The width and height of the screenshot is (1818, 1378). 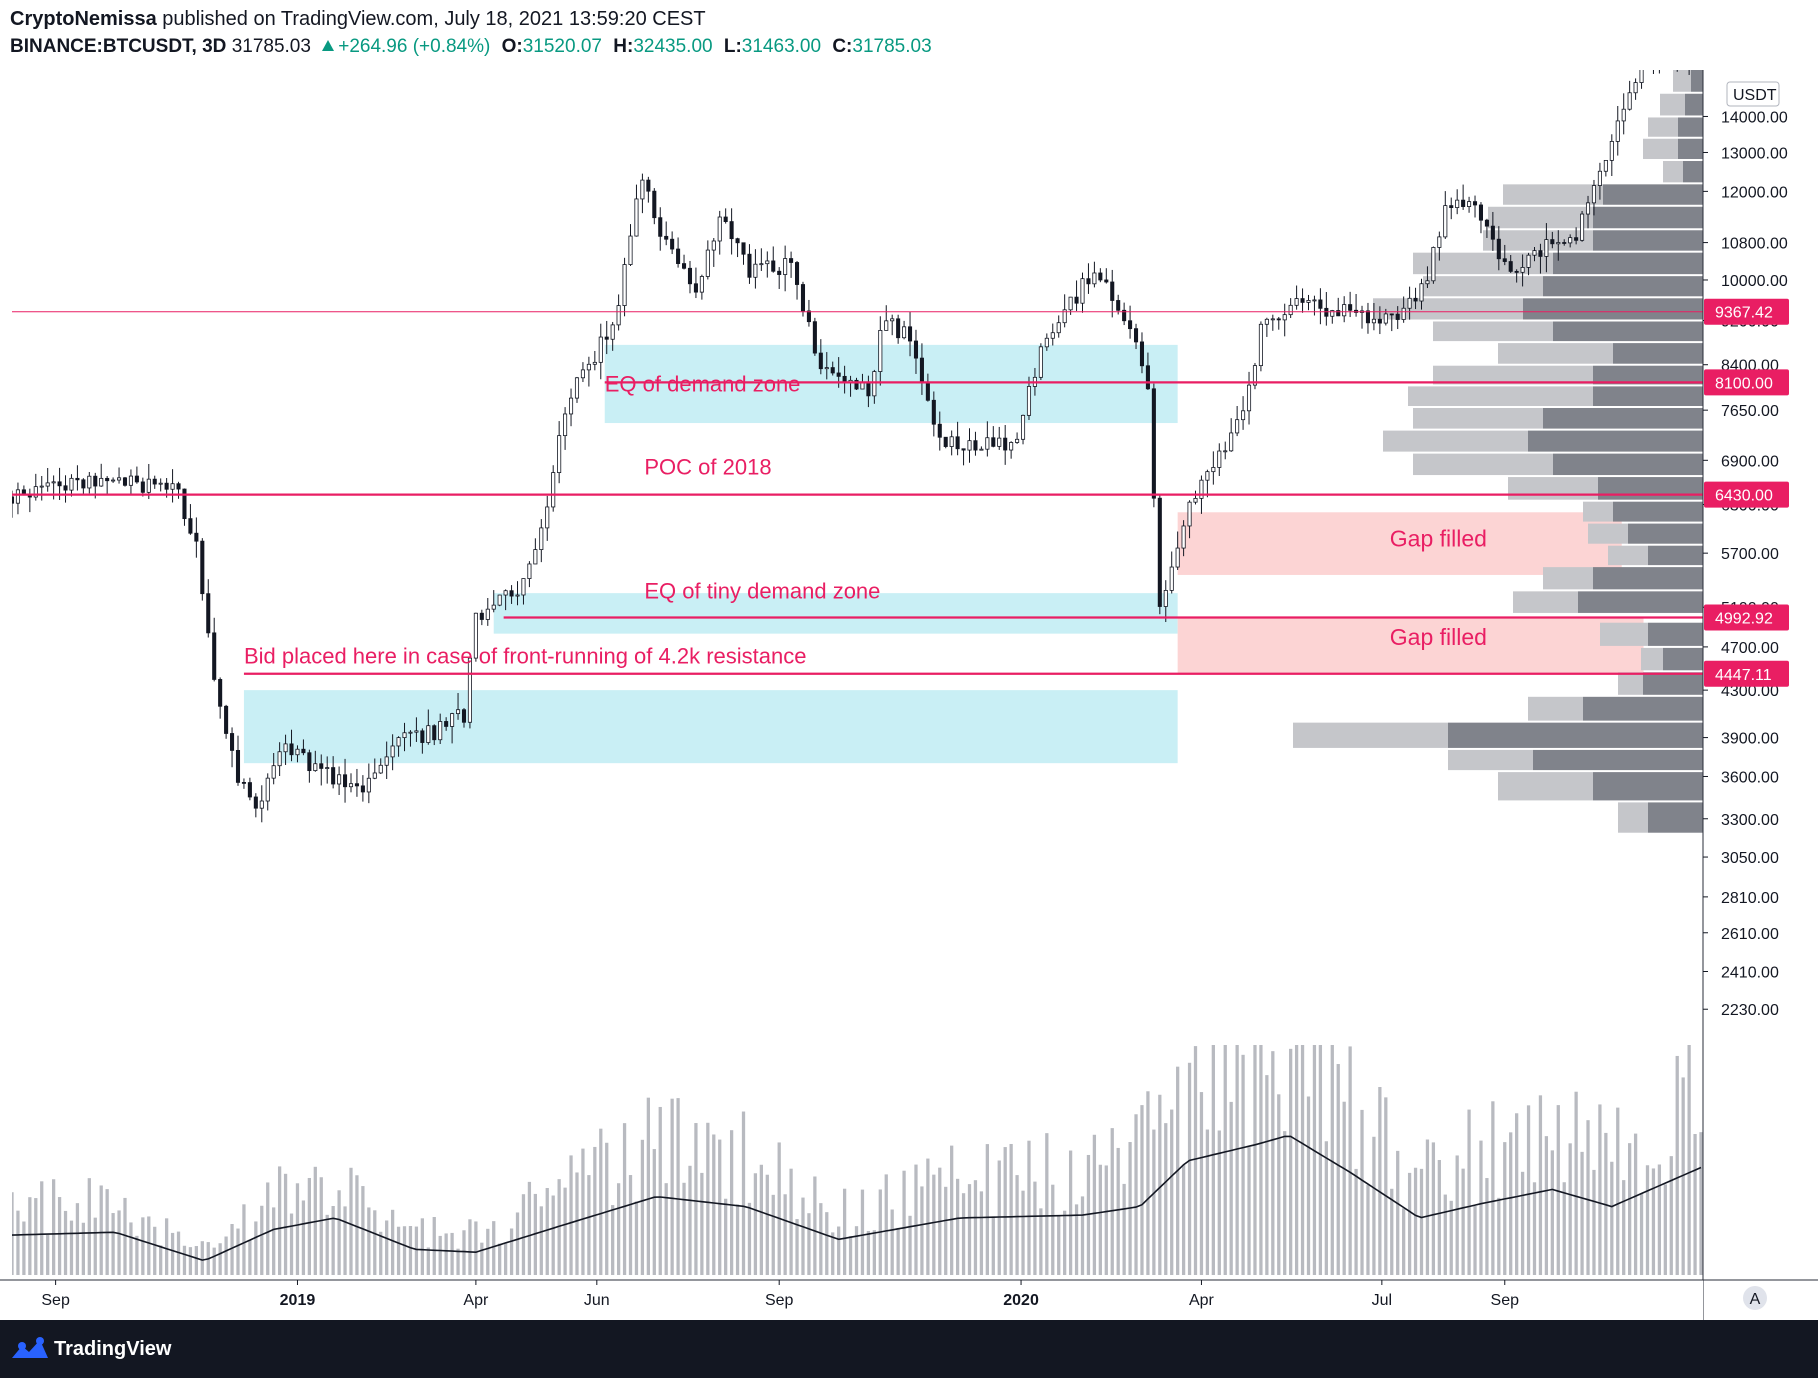 What do you see at coordinates (851, 1300) in the screenshot?
I see `time-axis` at bounding box center [851, 1300].